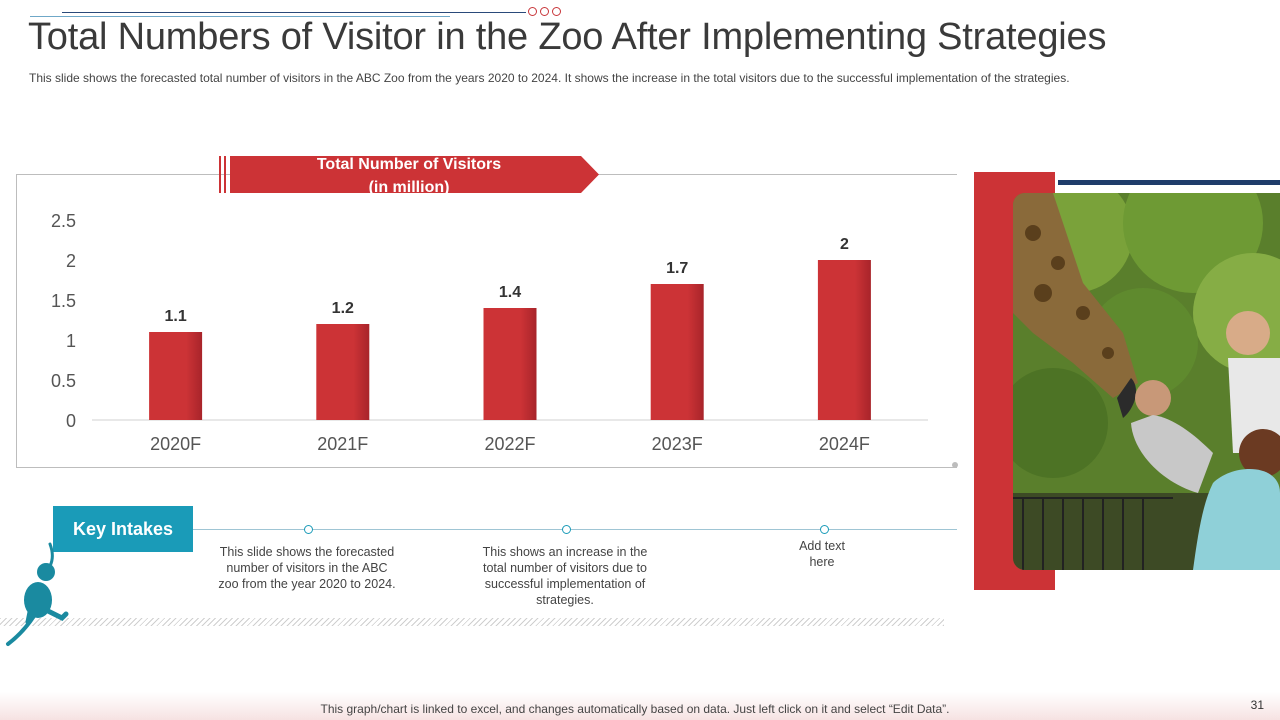  I want to click on y-tick-label: 0.5, so click(63, 381).